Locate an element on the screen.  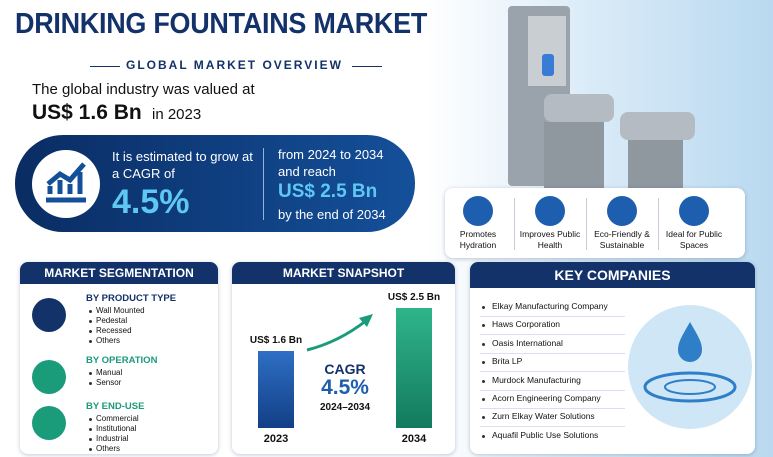
segment-item: Industrial is located at coordinates (112, 438).